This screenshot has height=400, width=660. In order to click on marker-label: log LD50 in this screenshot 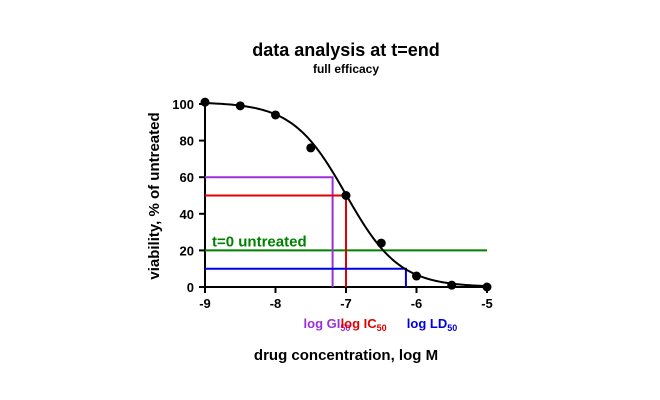, I will do `click(432, 324)`.